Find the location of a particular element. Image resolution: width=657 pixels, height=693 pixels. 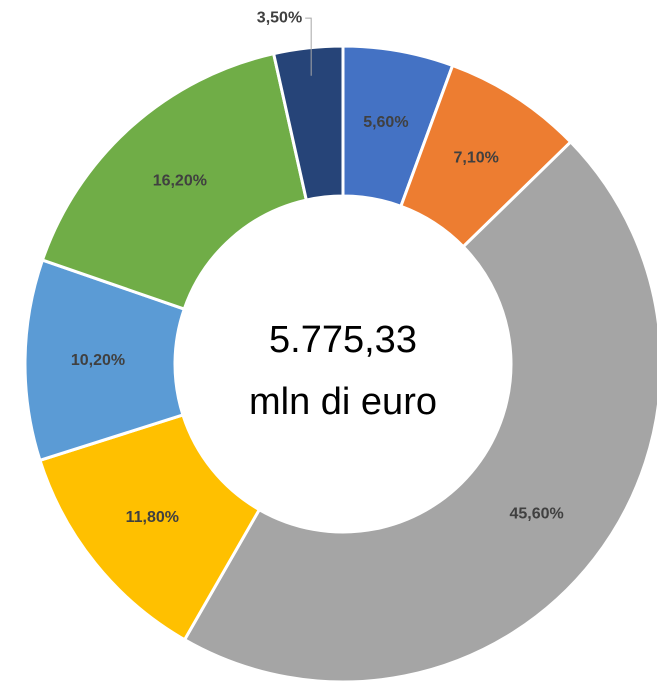

donut-slice is located at coordinates (308, 123).